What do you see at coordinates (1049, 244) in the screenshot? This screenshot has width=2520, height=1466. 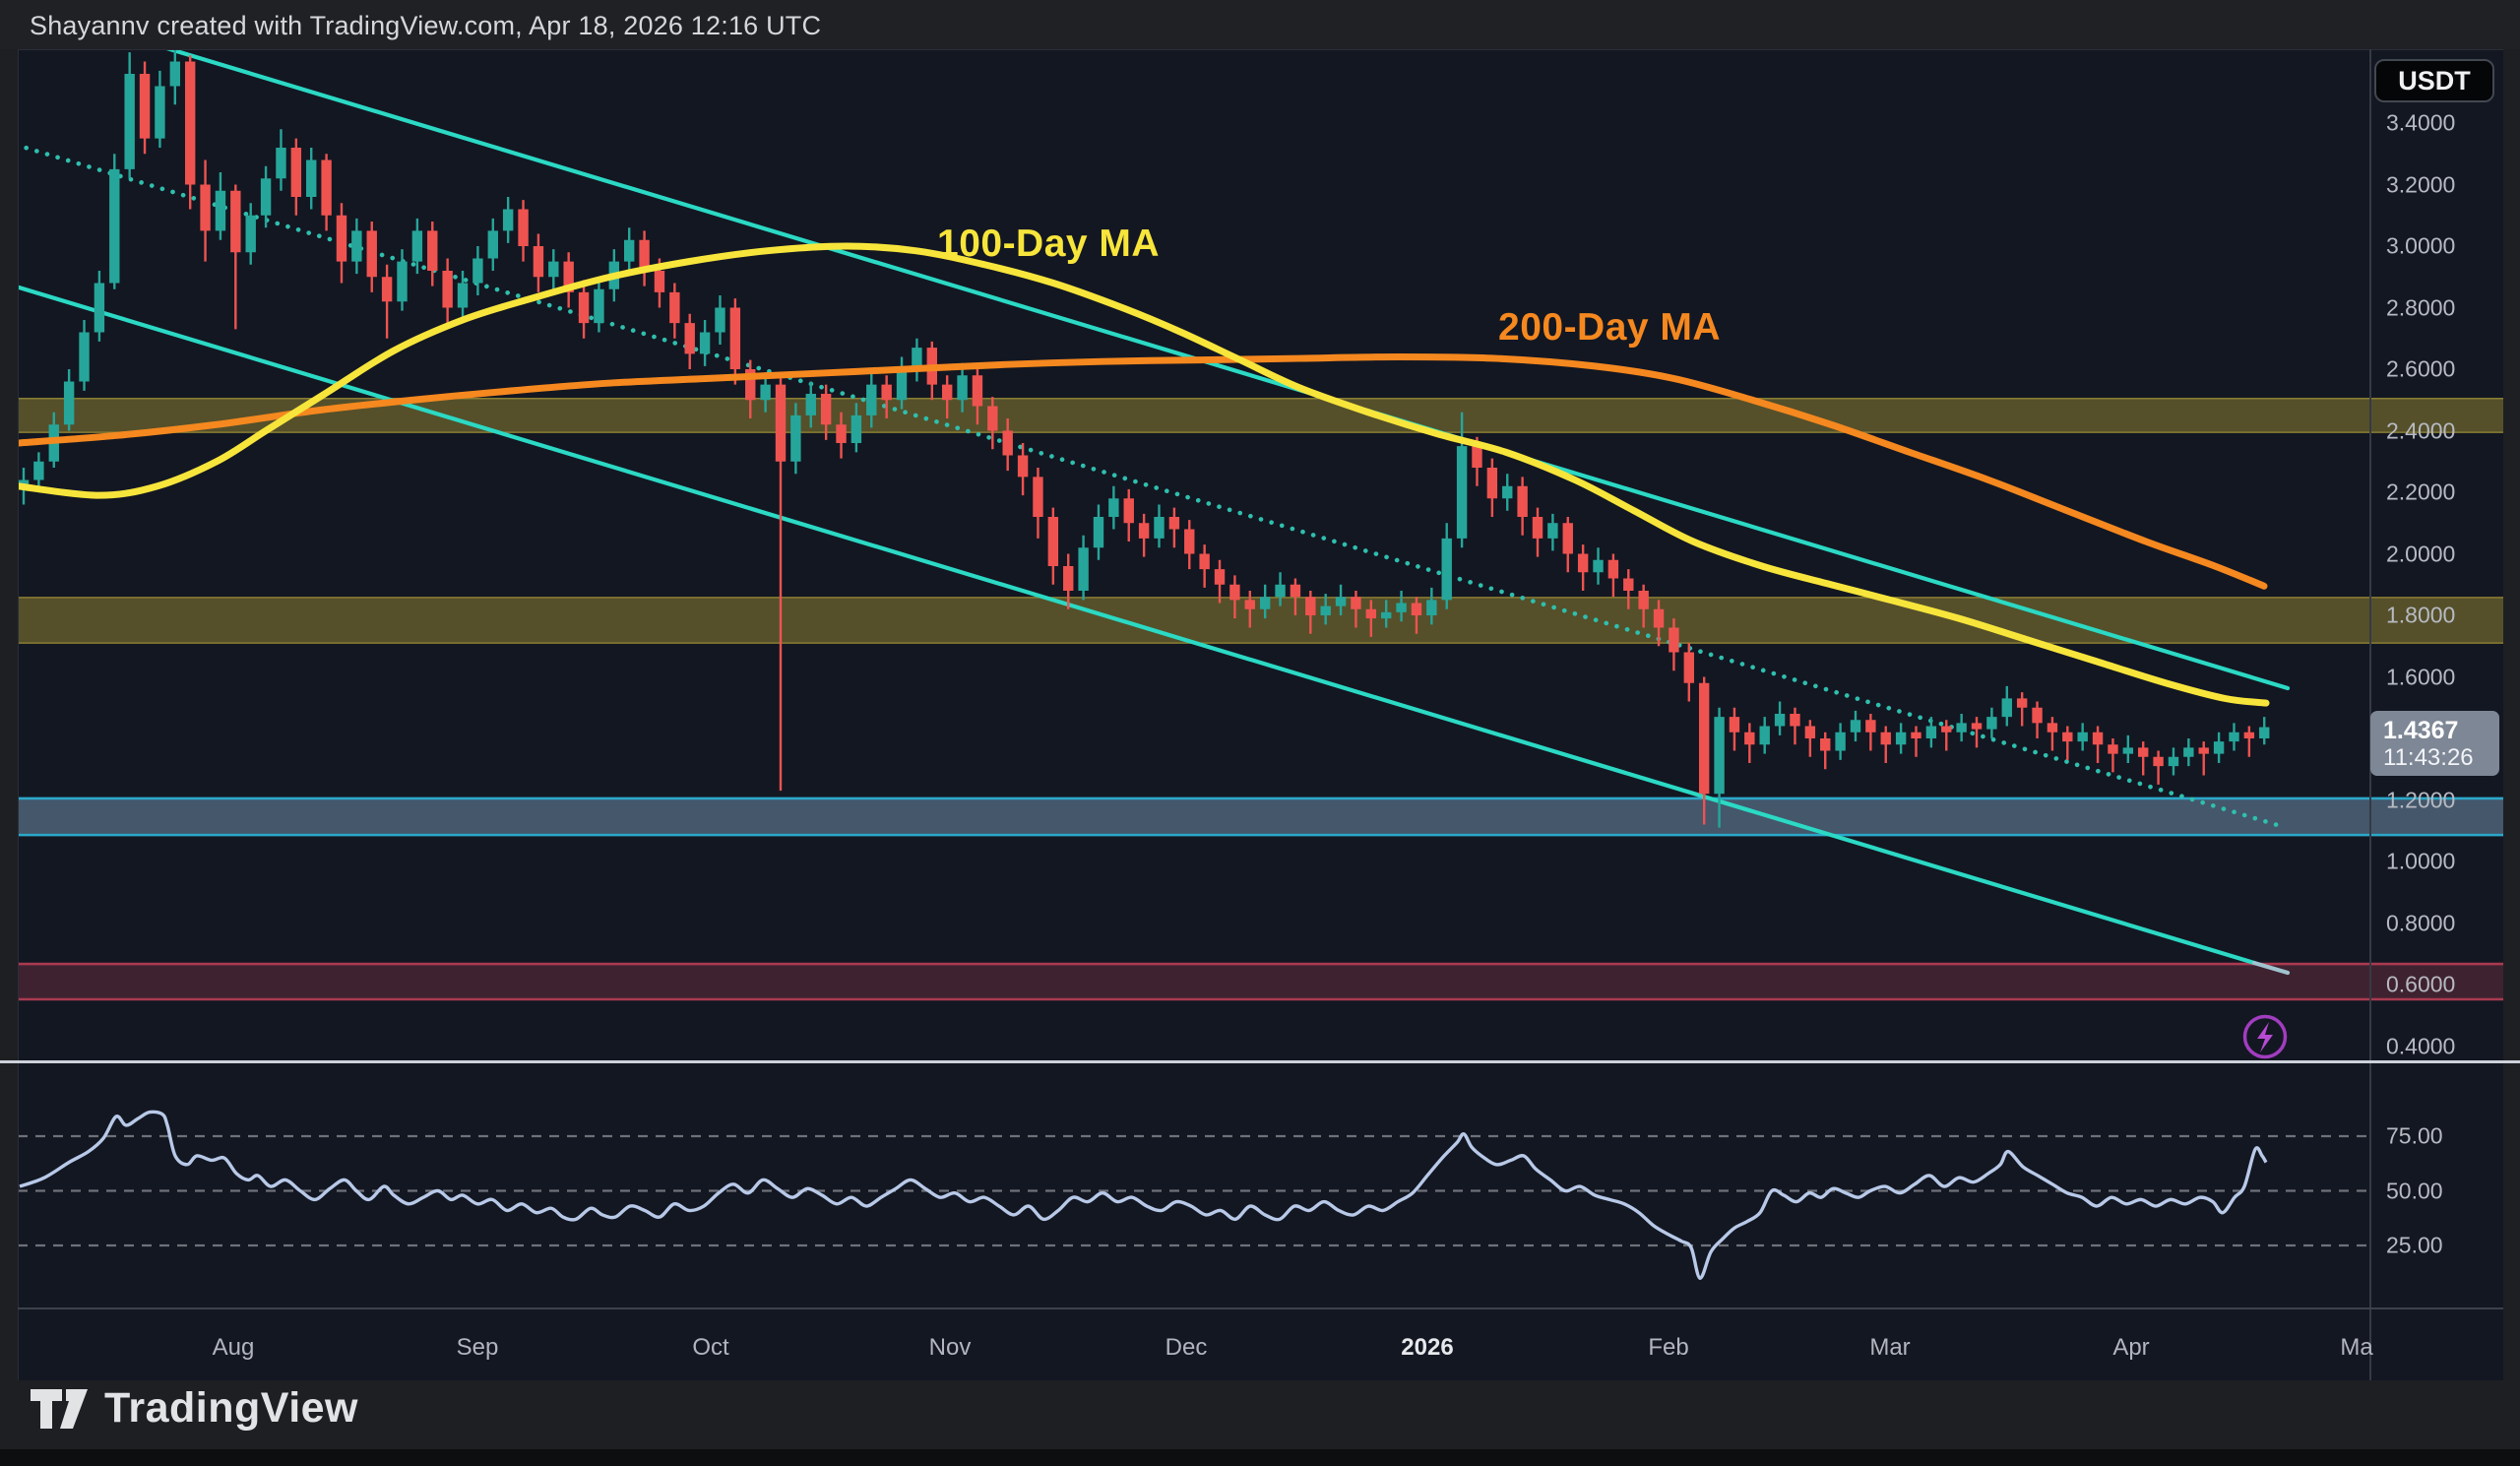 I see `ma100-label: 100-Day MA` at bounding box center [1049, 244].